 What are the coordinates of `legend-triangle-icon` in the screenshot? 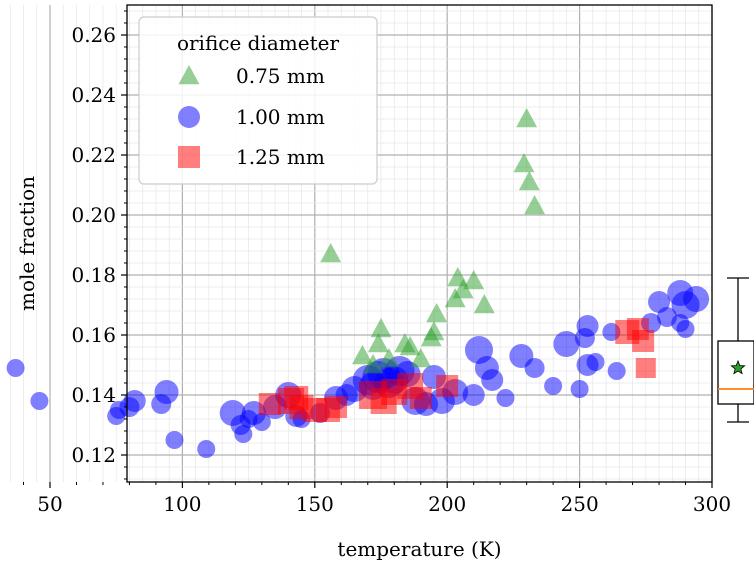 It's located at (189, 75).